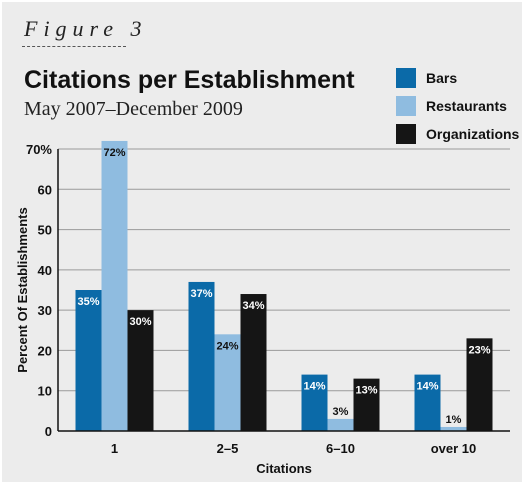 This screenshot has height=487, width=527. I want to click on legend-label-organizations: Organizations, so click(473, 134).